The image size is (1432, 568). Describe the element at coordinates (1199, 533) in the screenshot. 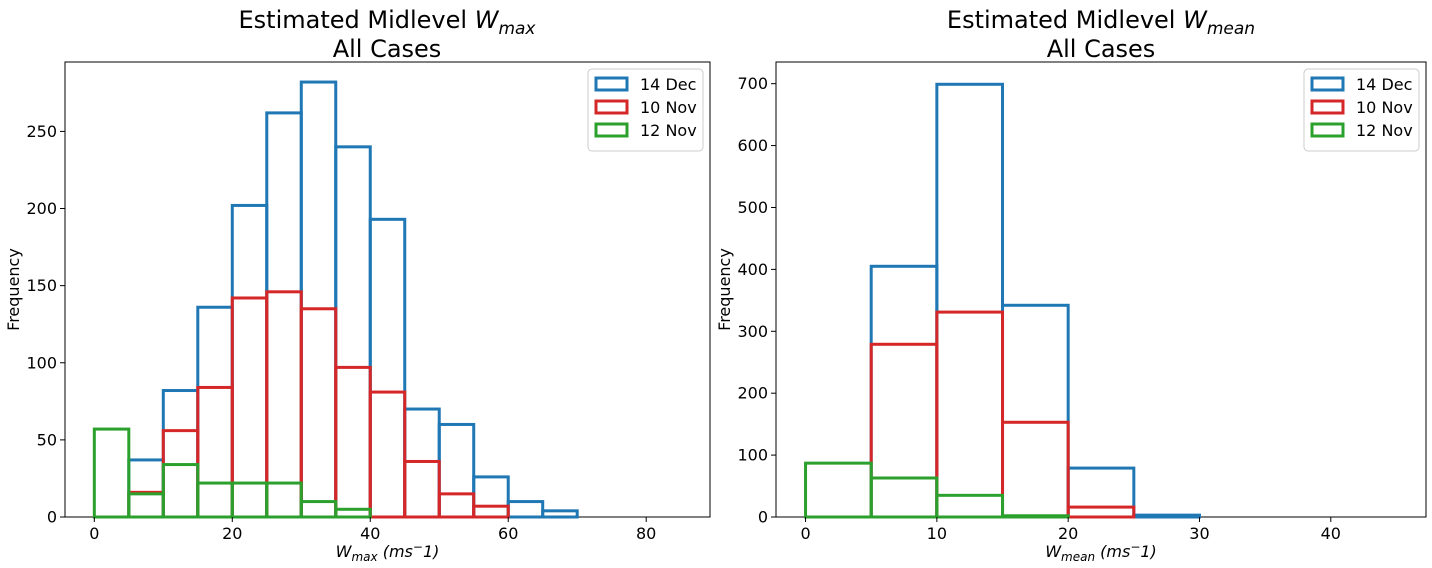

I see `x-tick-label: 30` at that location.